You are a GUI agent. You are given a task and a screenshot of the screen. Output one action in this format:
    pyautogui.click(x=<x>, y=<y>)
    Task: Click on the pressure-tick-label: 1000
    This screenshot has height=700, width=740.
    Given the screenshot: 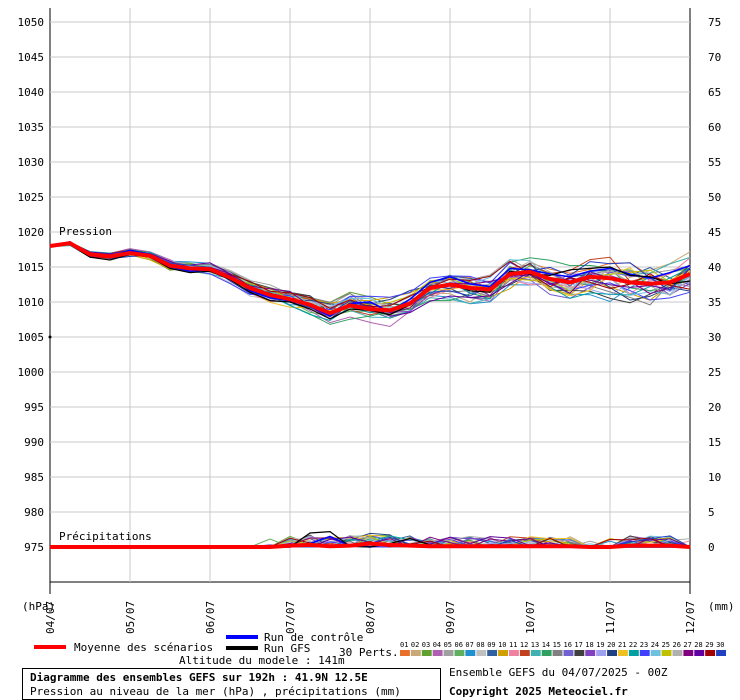 What is the action you would take?
    pyautogui.click(x=31, y=372)
    